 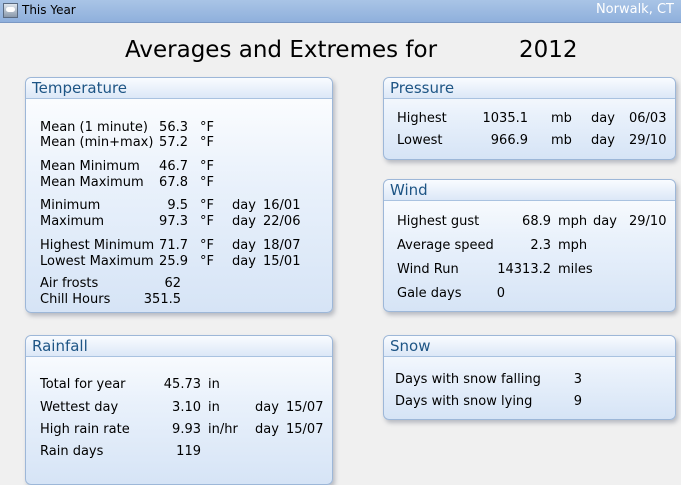 What do you see at coordinates (282, 261) in the screenshot?
I see `temp-lowest-maximum-date: 15/01` at bounding box center [282, 261].